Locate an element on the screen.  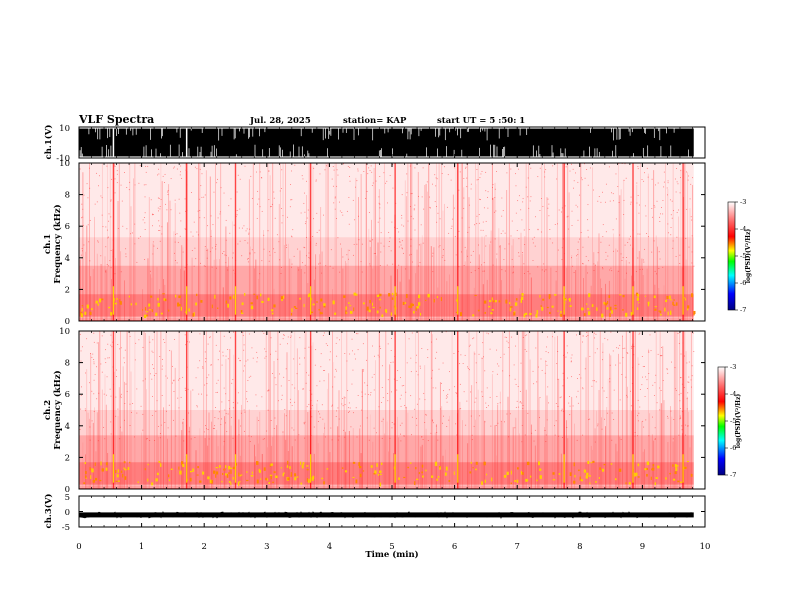
colorbar-tick-label: -6 is located at coordinates (733, 448).